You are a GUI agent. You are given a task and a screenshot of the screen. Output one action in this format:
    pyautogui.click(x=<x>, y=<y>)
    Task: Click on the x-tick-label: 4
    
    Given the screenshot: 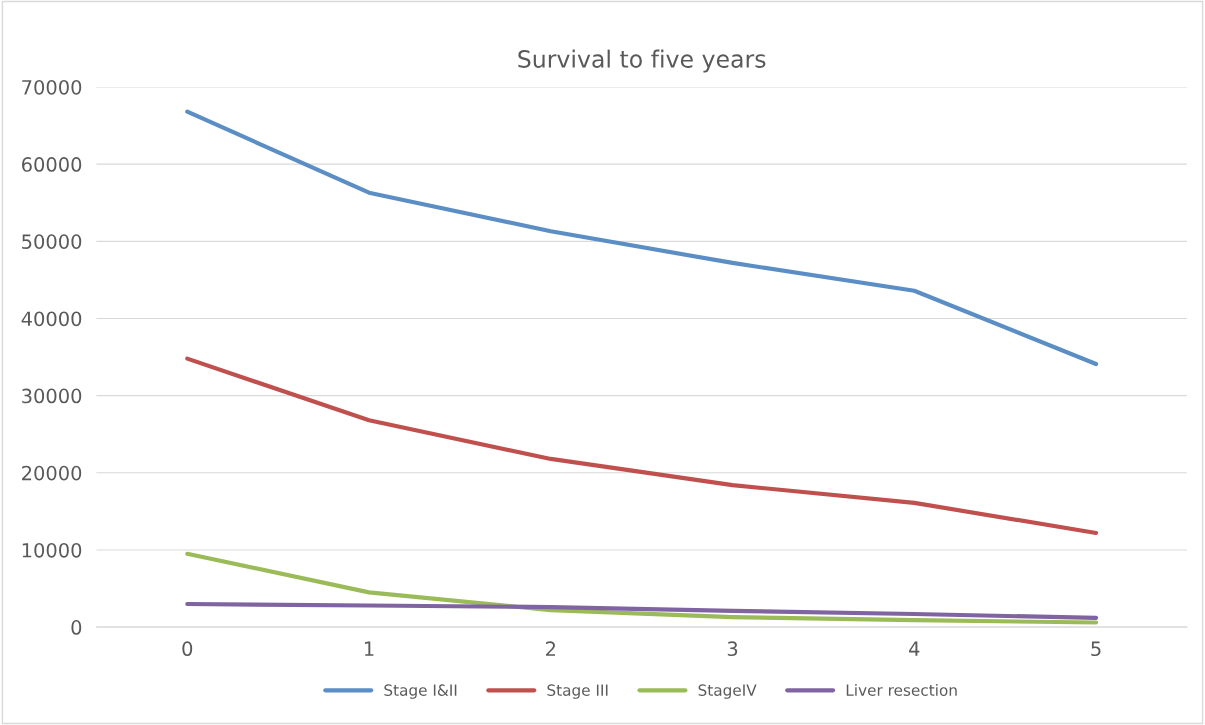 What is the action you would take?
    pyautogui.click(x=914, y=648)
    